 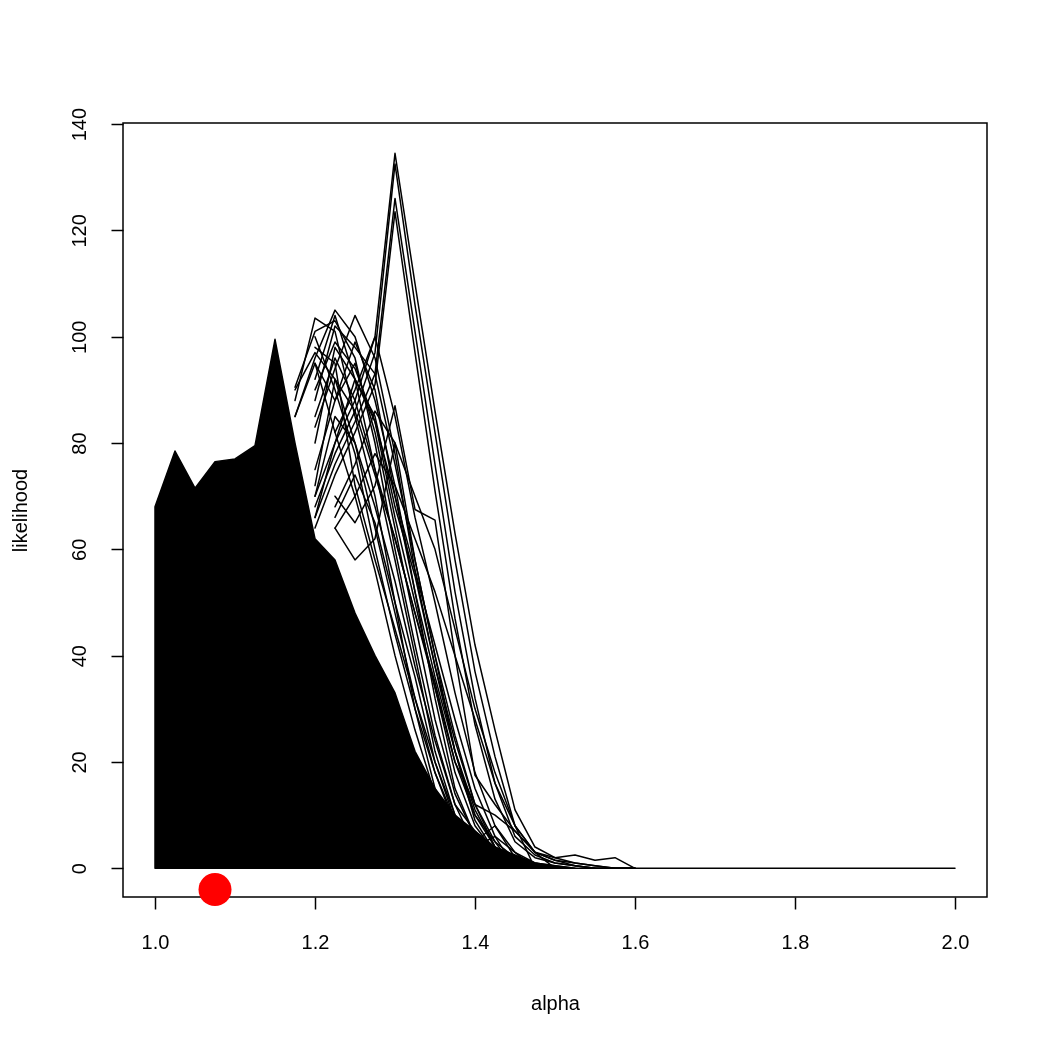 I want to click on y-tick-label: 100, so click(x=78, y=337).